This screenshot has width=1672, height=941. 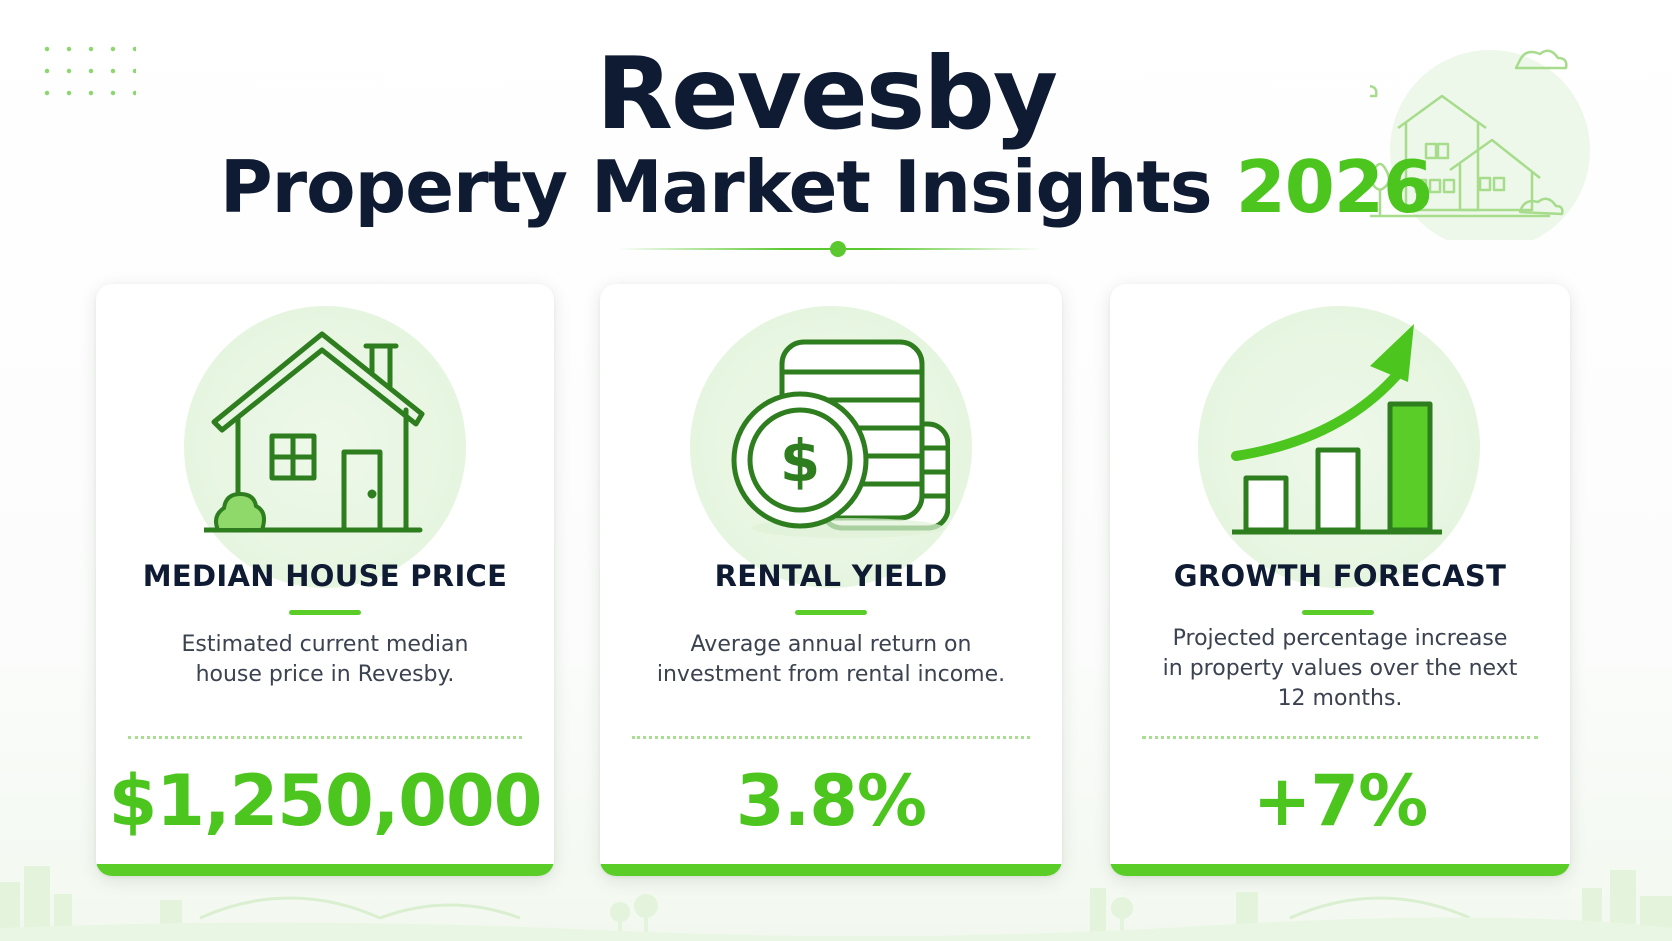 What do you see at coordinates (831, 801) in the screenshot?
I see `card-value: 3.8%` at bounding box center [831, 801].